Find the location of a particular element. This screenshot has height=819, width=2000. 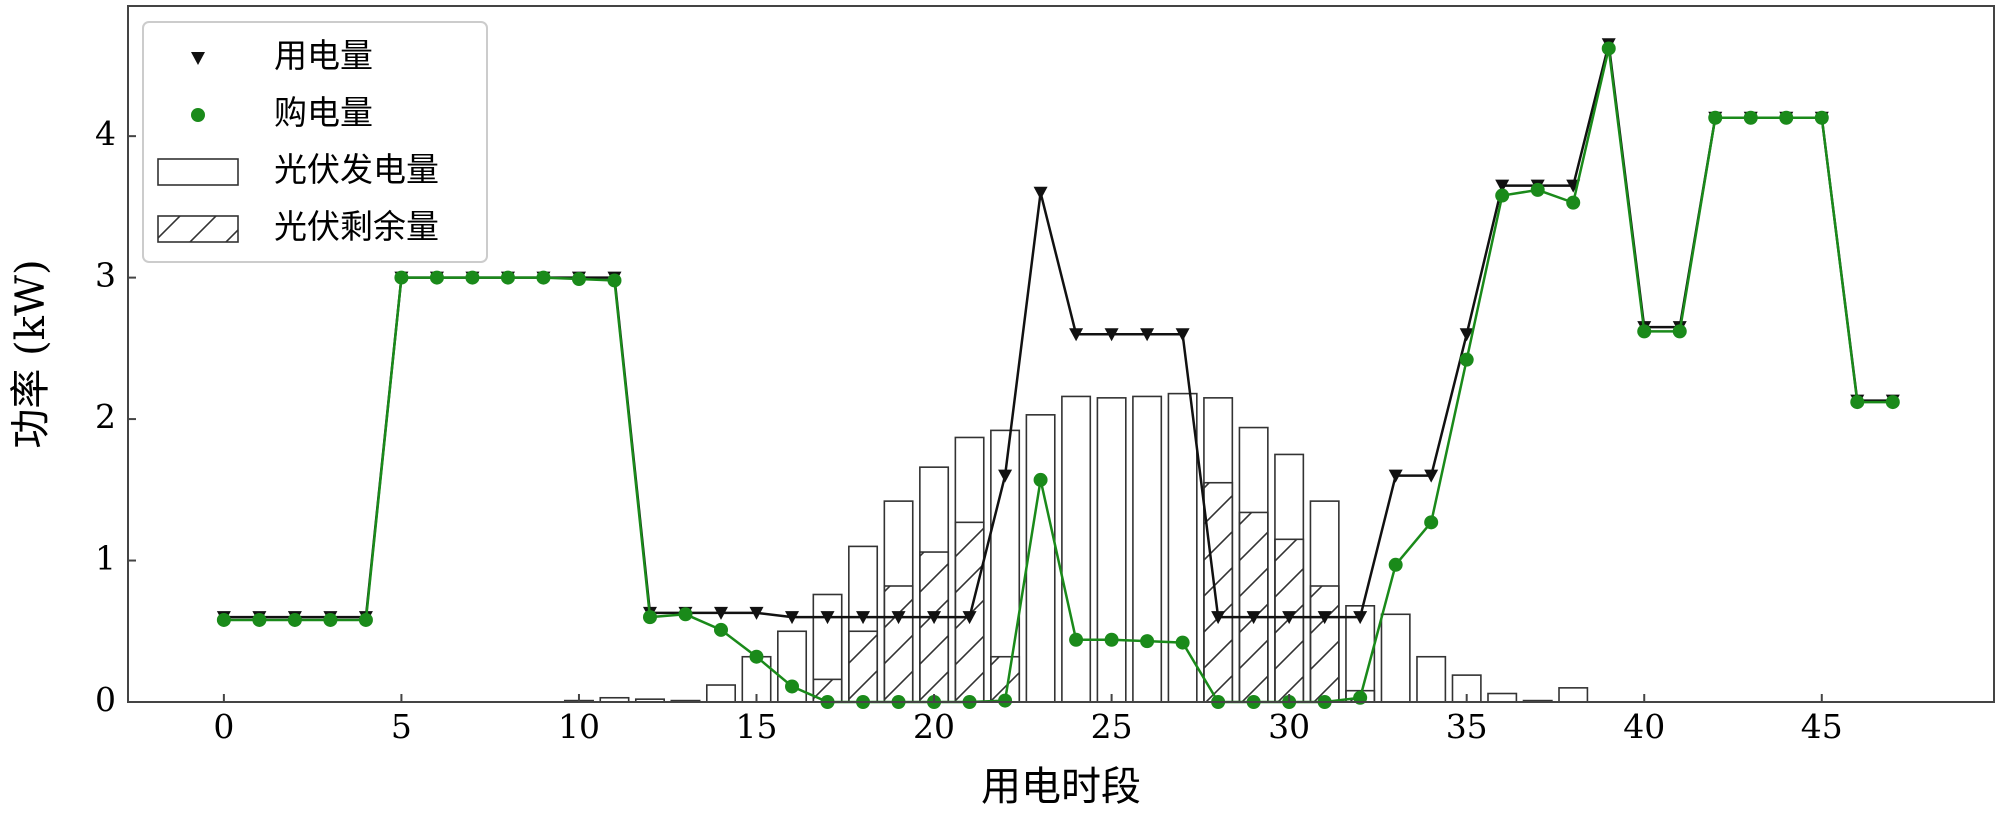

x-tick-label: 20 is located at coordinates (934, 726).